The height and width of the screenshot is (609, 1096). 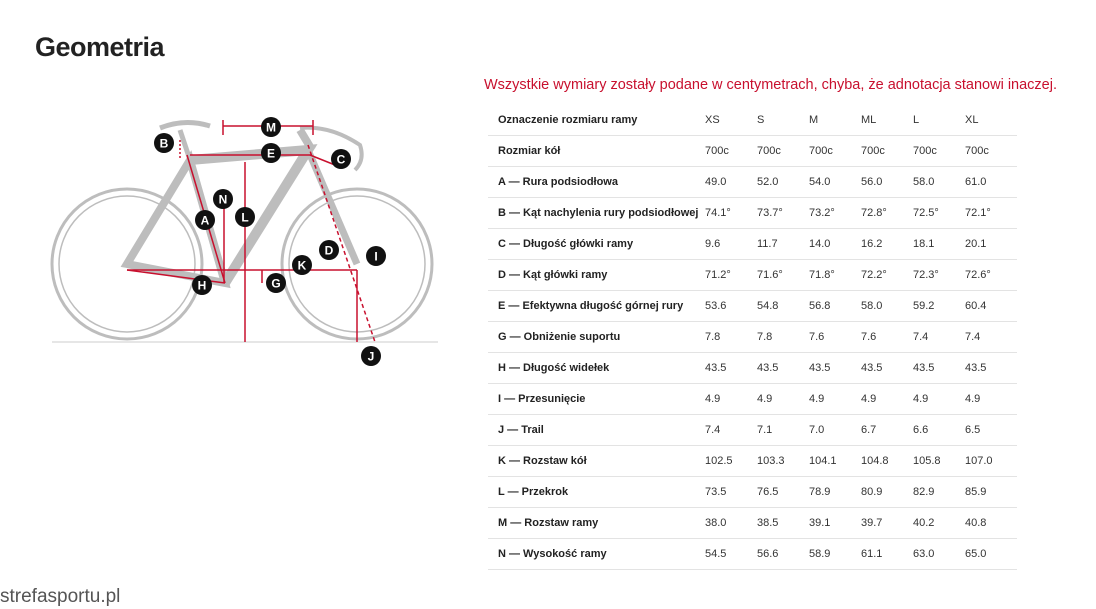 I want to click on dimension-letter: J, so click(x=371, y=357).